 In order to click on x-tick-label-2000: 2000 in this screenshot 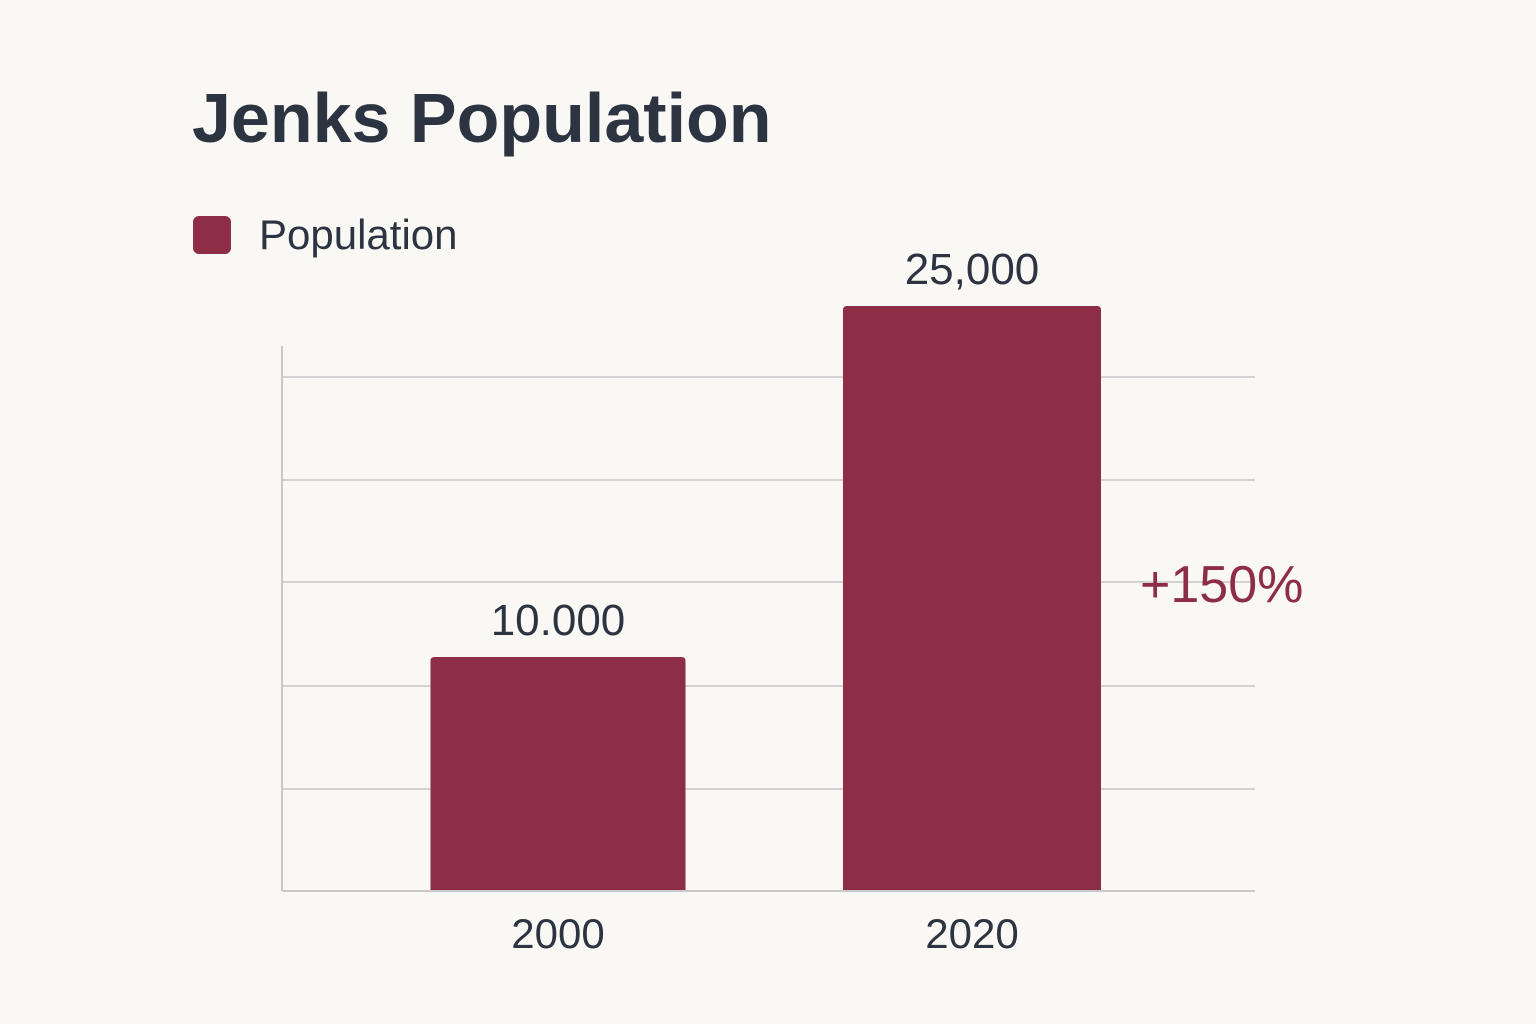, I will do `click(557, 933)`.